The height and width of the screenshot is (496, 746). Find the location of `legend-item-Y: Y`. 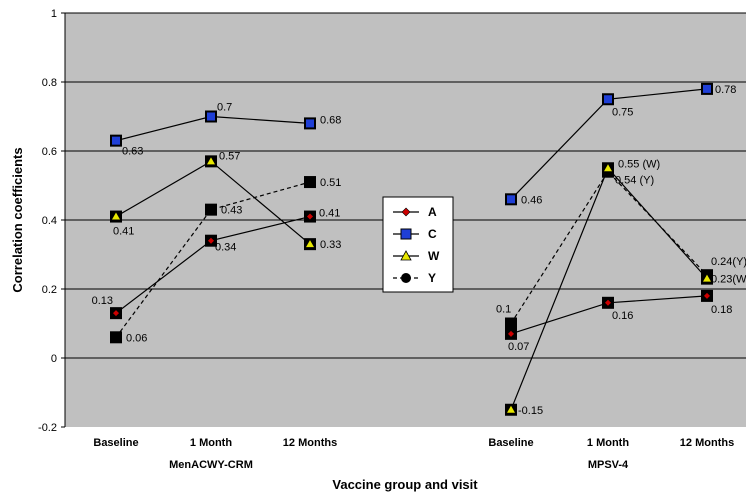

legend-item-Y: Y is located at coordinates (414, 278).